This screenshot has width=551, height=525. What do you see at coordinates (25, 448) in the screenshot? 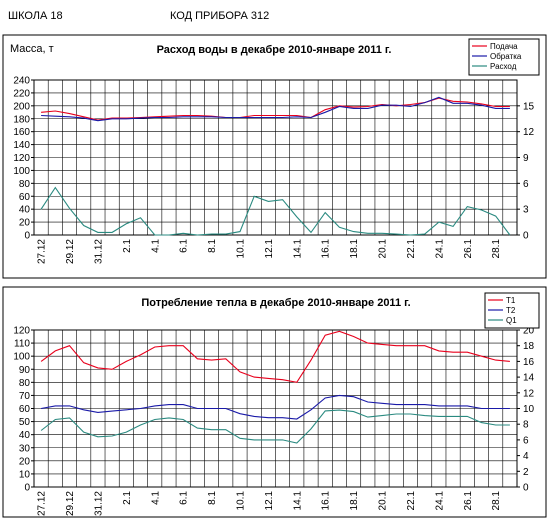
I see `y-tick-label: 30` at bounding box center [25, 448].